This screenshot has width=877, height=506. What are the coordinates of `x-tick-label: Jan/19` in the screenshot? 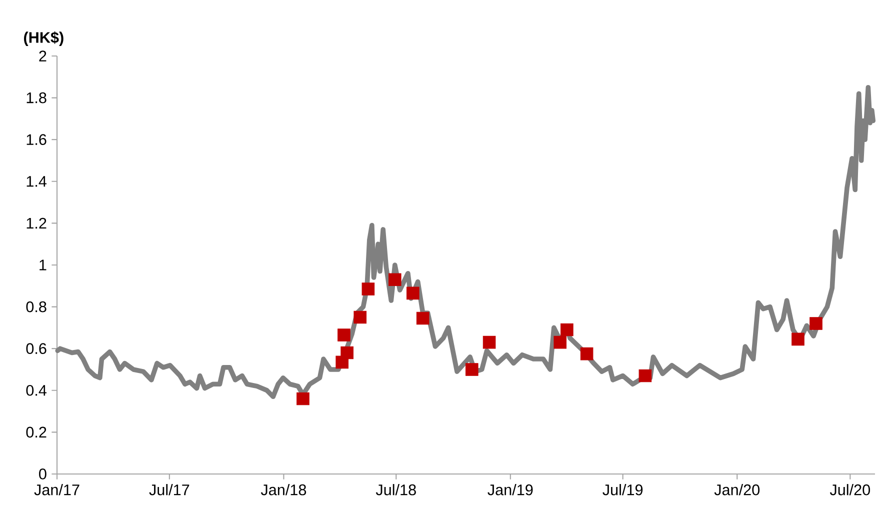 It's located at (510, 490).